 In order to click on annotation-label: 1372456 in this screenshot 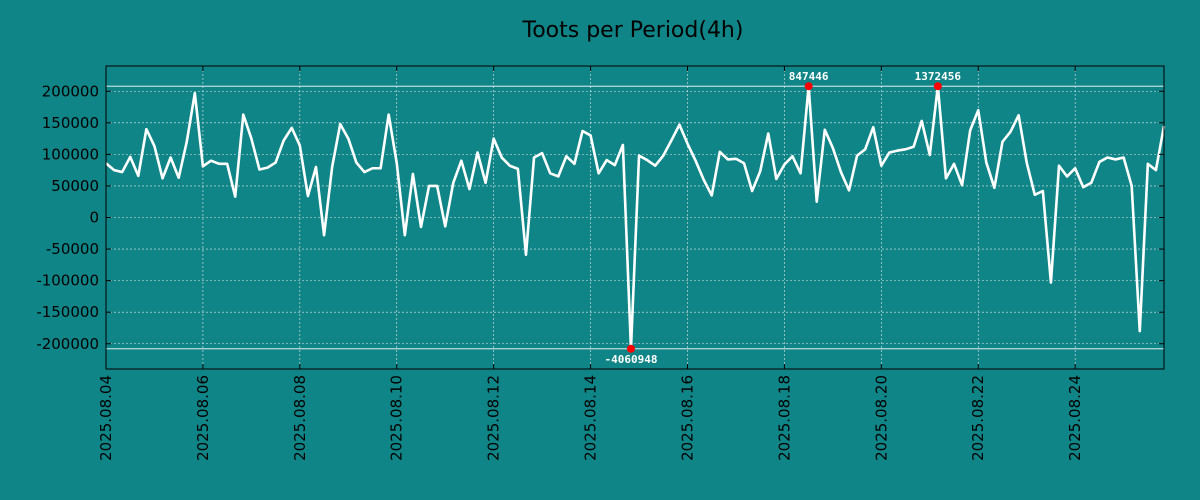, I will do `click(938, 76)`.